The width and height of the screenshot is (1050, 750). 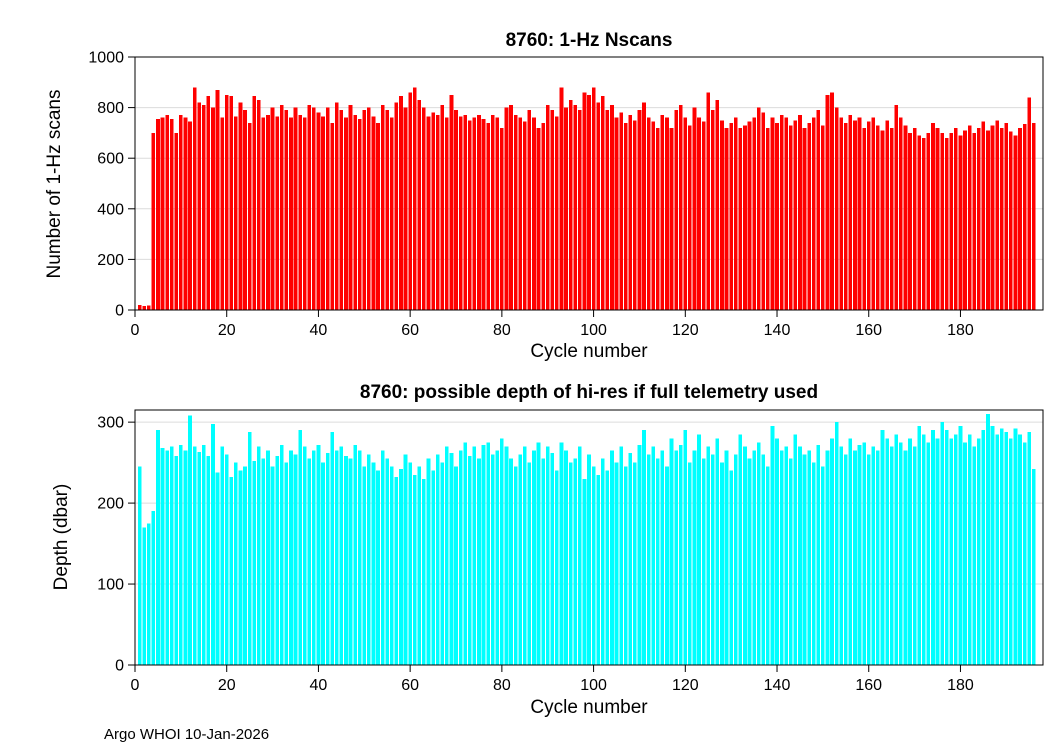 I want to click on x-tick-label: 60, so click(x=410, y=685).